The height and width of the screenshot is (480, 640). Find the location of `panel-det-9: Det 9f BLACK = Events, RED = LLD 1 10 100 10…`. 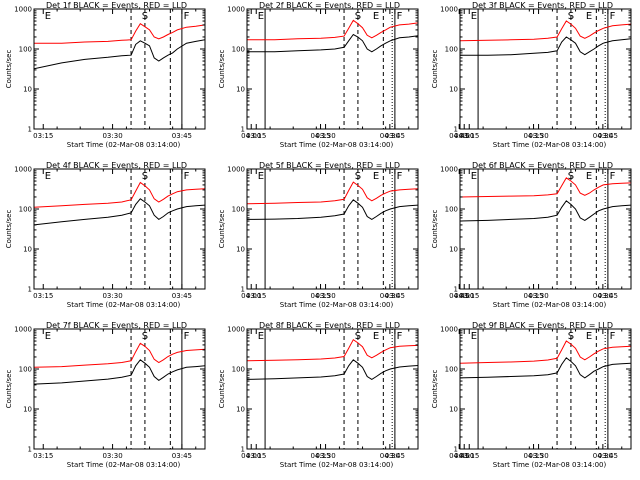

panel-det-9: Det 9f BLACK = Events, RED = LLD 1 10 100 10… is located at coordinates (531, 395).